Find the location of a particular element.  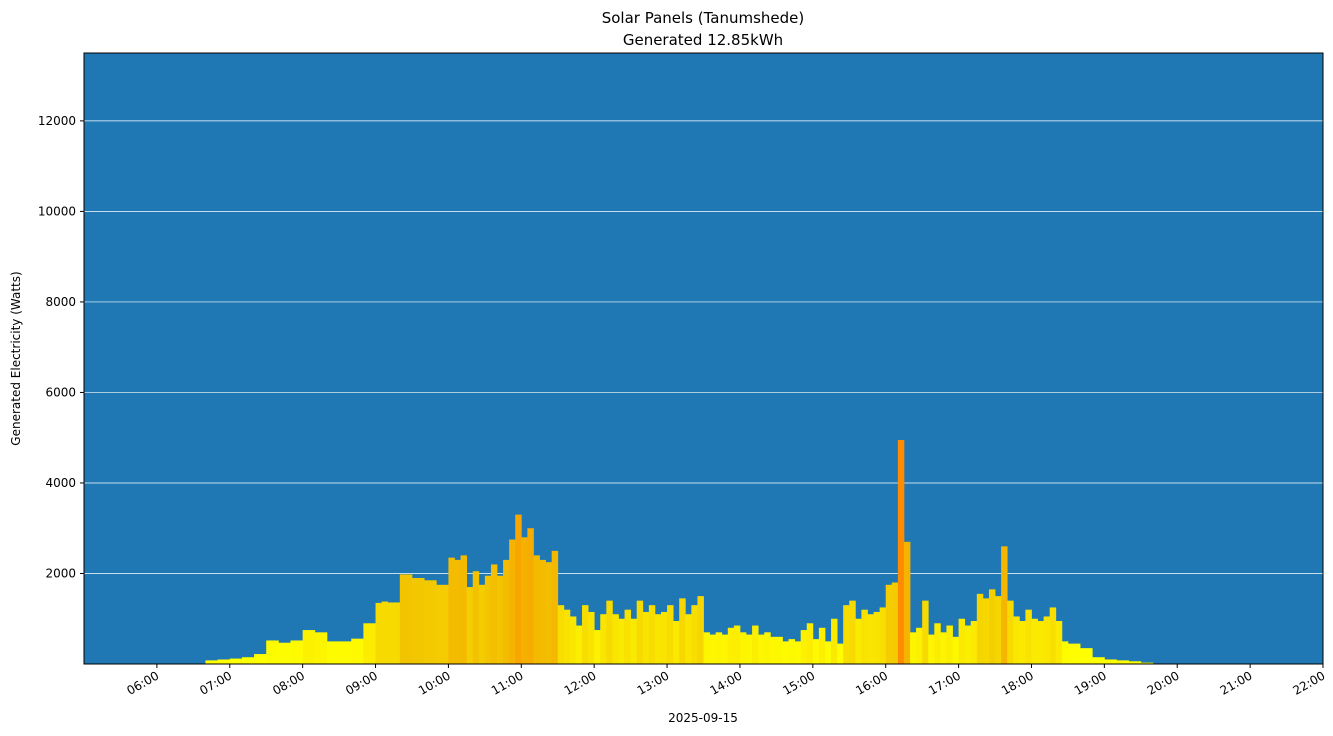

x-tick-label: 16:00 is located at coordinates (871, 682).